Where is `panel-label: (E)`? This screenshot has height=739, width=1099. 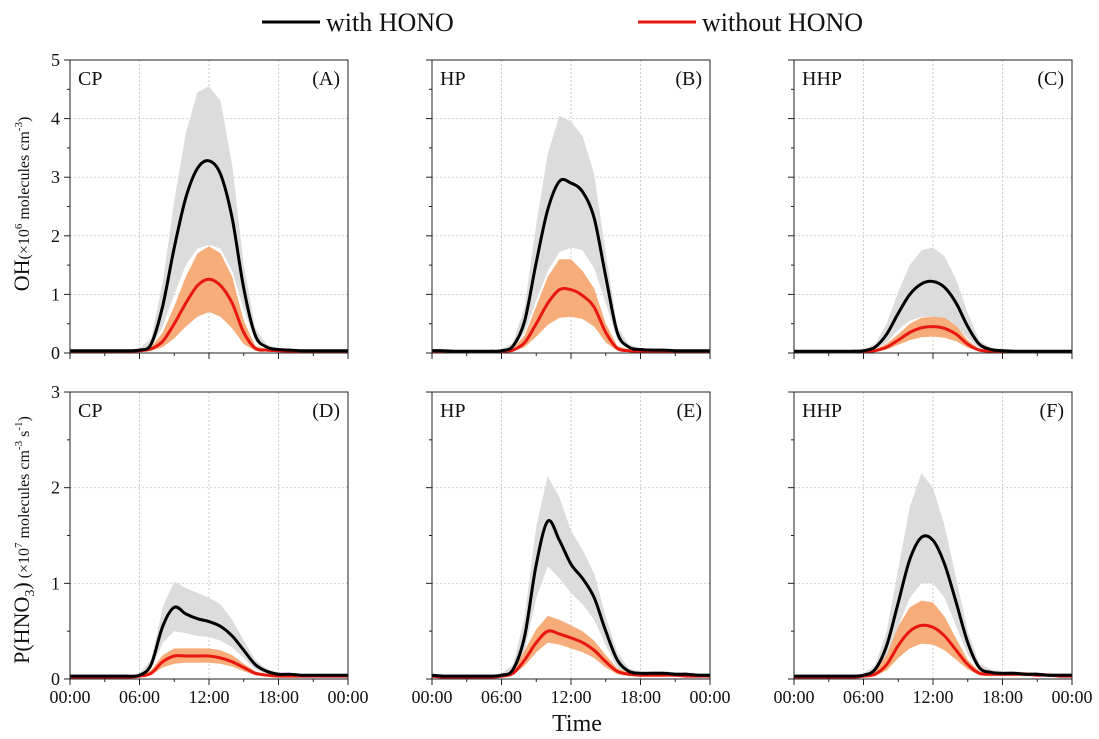 panel-label: (E) is located at coordinates (689, 411).